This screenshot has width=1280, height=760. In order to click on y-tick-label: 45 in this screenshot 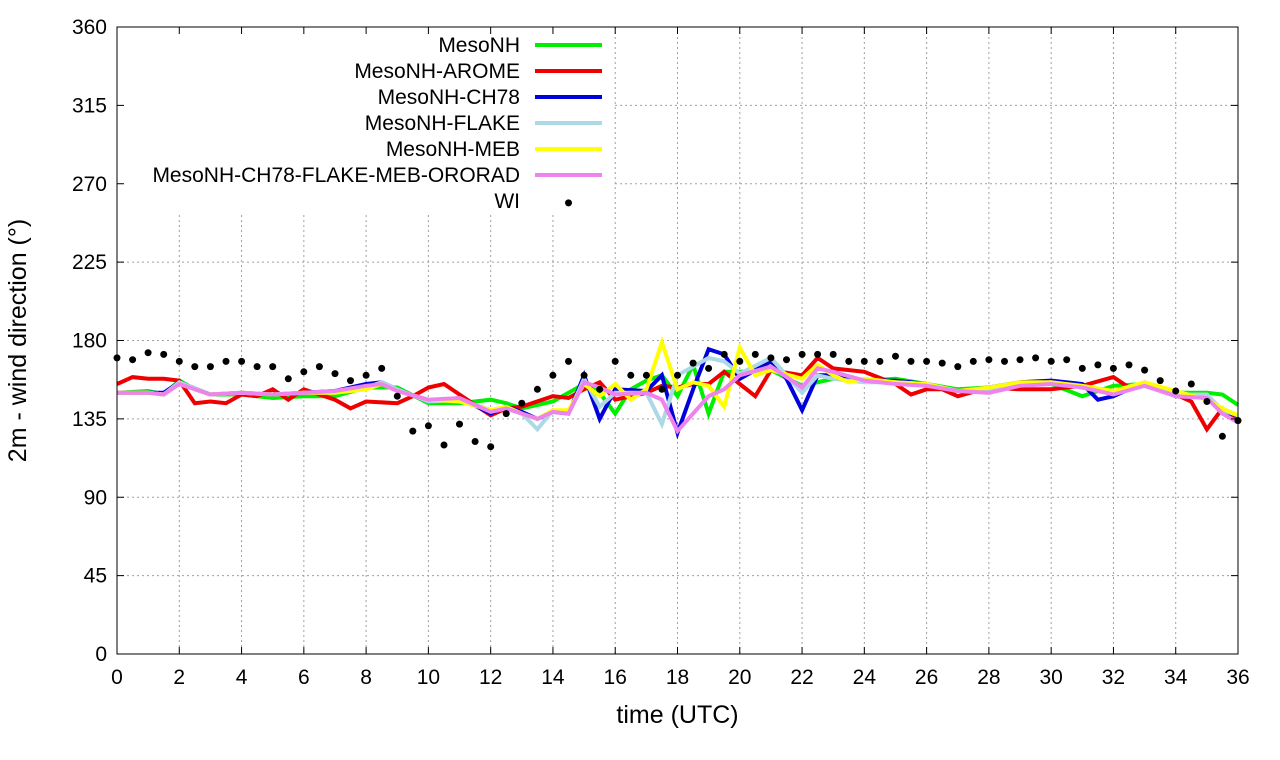, I will do `click(95, 576)`.